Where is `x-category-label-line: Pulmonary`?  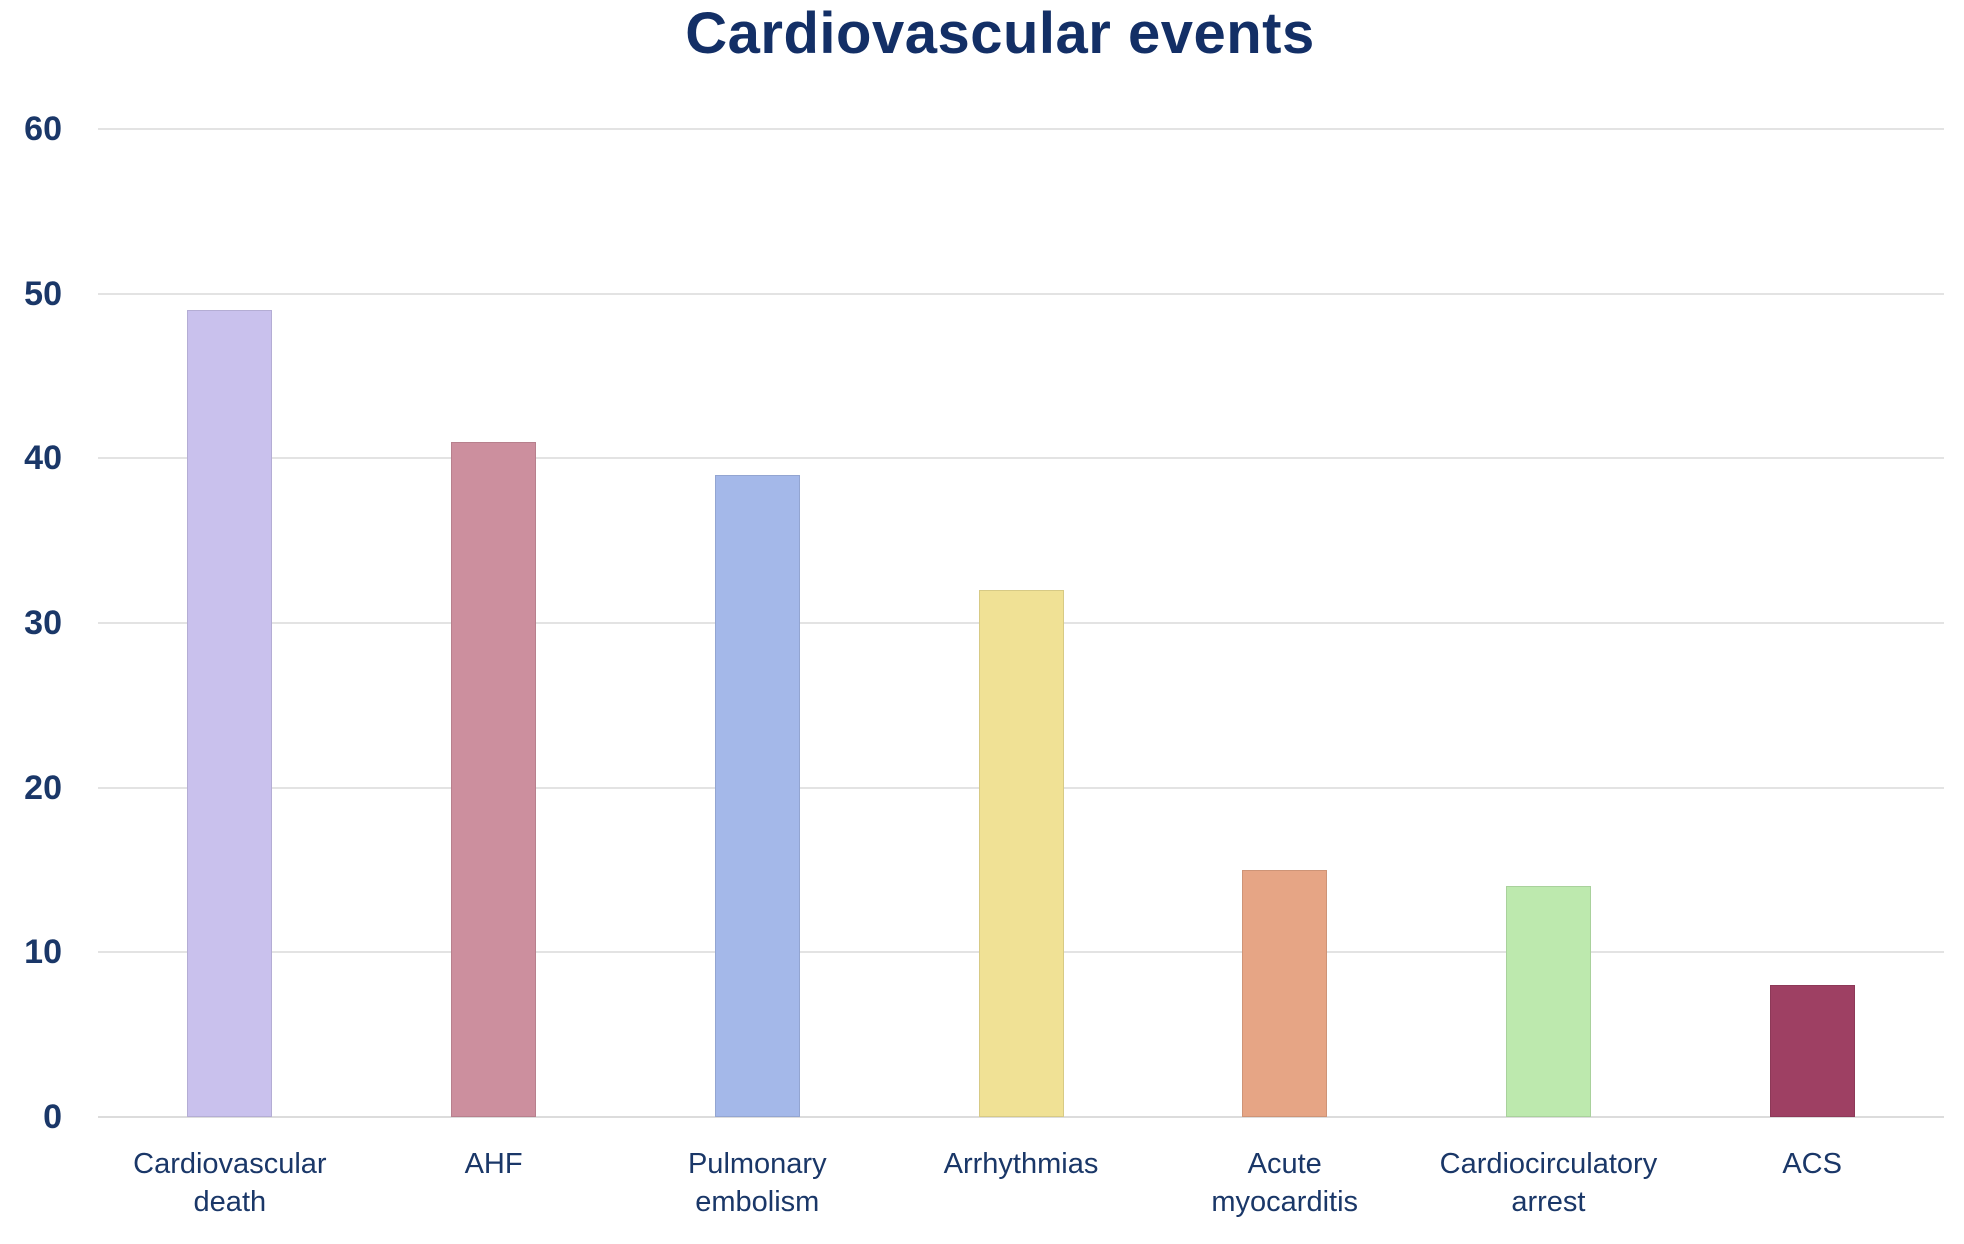 x-category-label-line: Pulmonary is located at coordinates (757, 1164).